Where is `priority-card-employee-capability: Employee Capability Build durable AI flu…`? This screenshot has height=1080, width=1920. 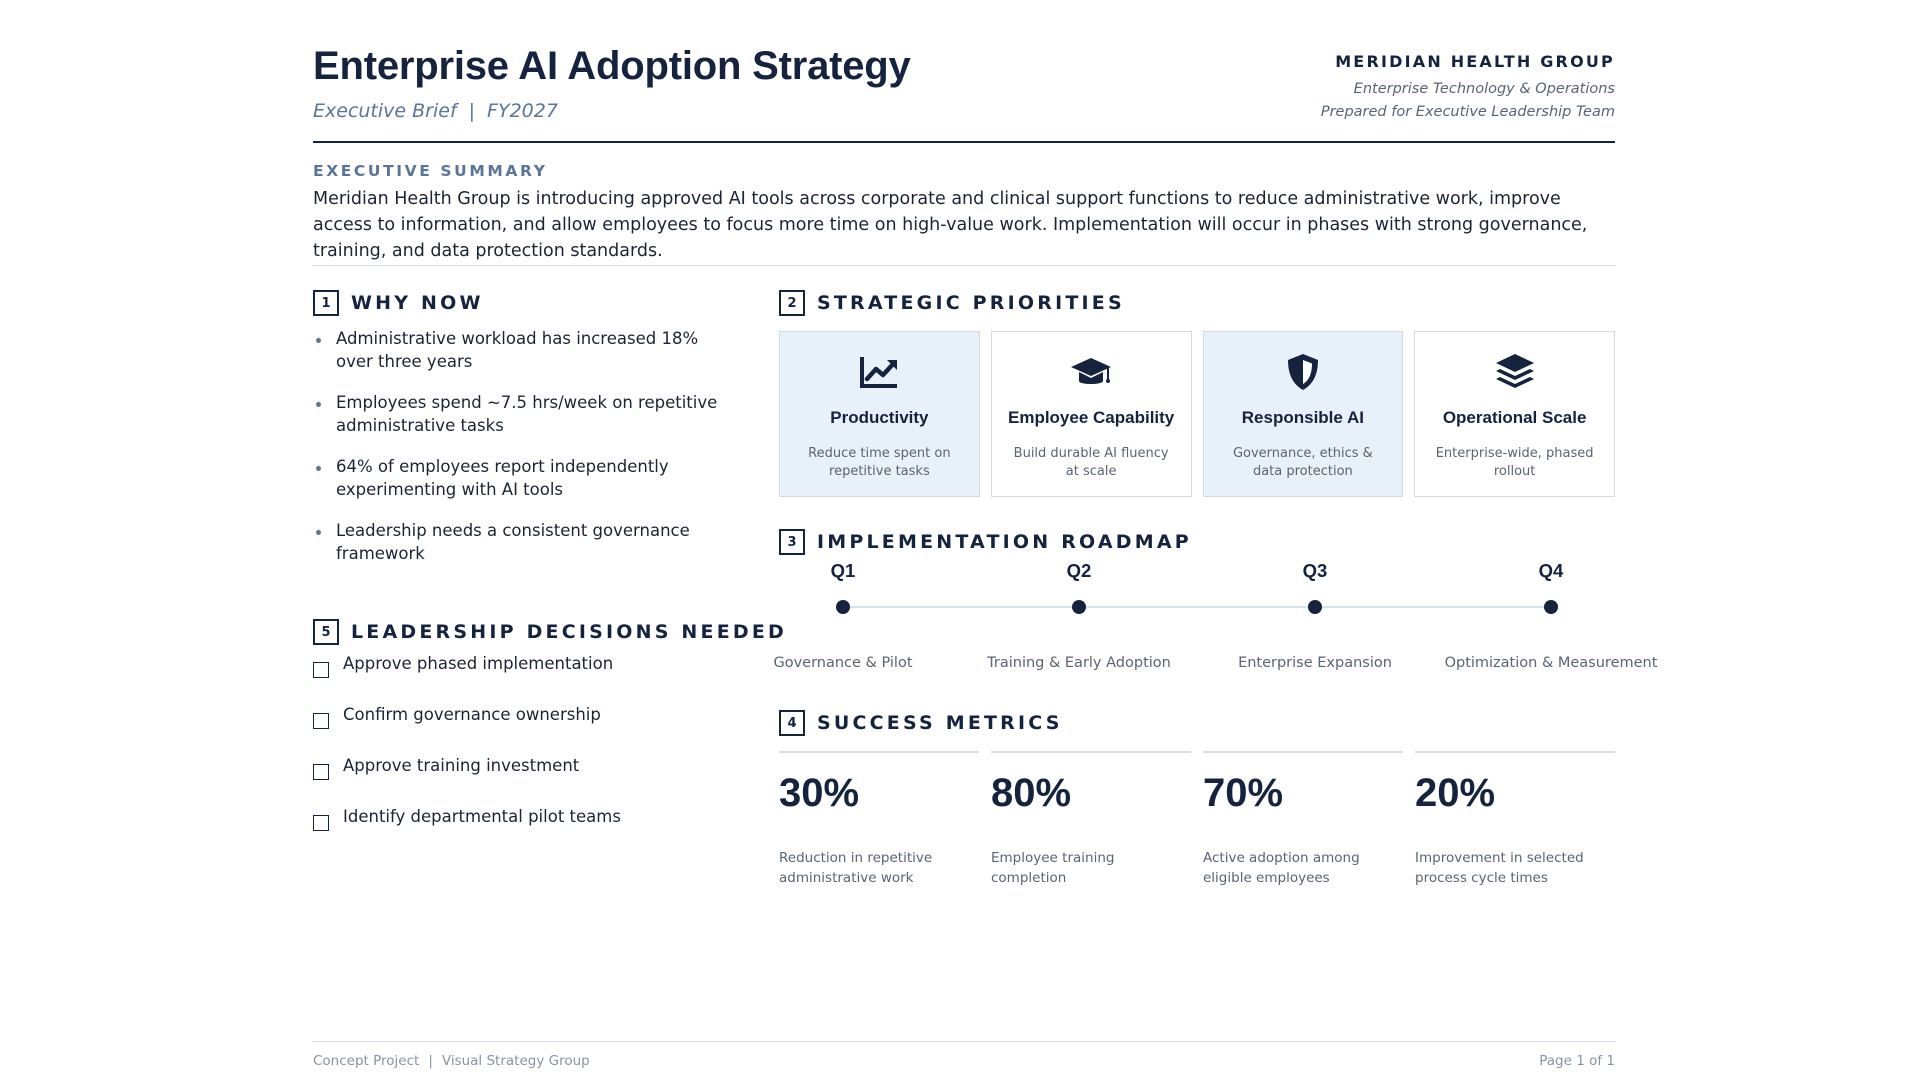 priority-card-employee-capability: Employee Capability Build durable AI flu… is located at coordinates (1091, 414).